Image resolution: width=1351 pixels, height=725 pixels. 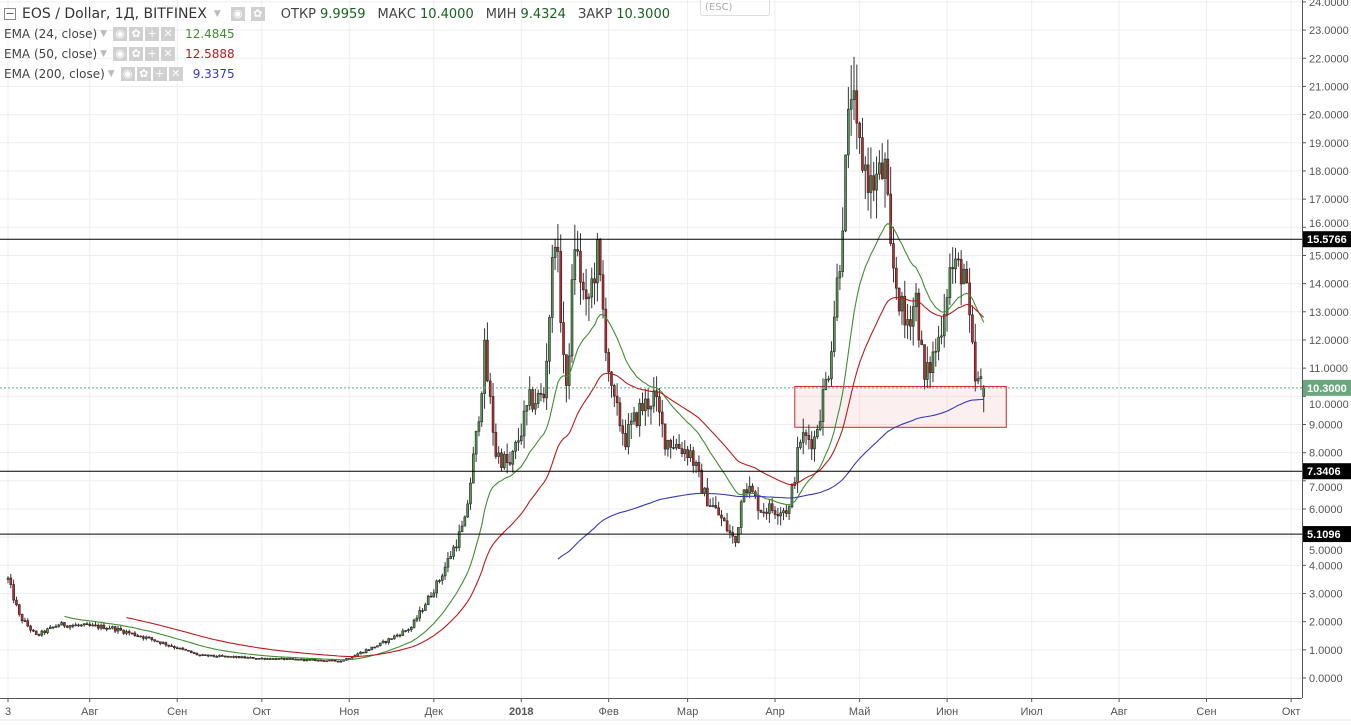 I want to click on level-price-tag: 5.1096, so click(x=1324, y=535).